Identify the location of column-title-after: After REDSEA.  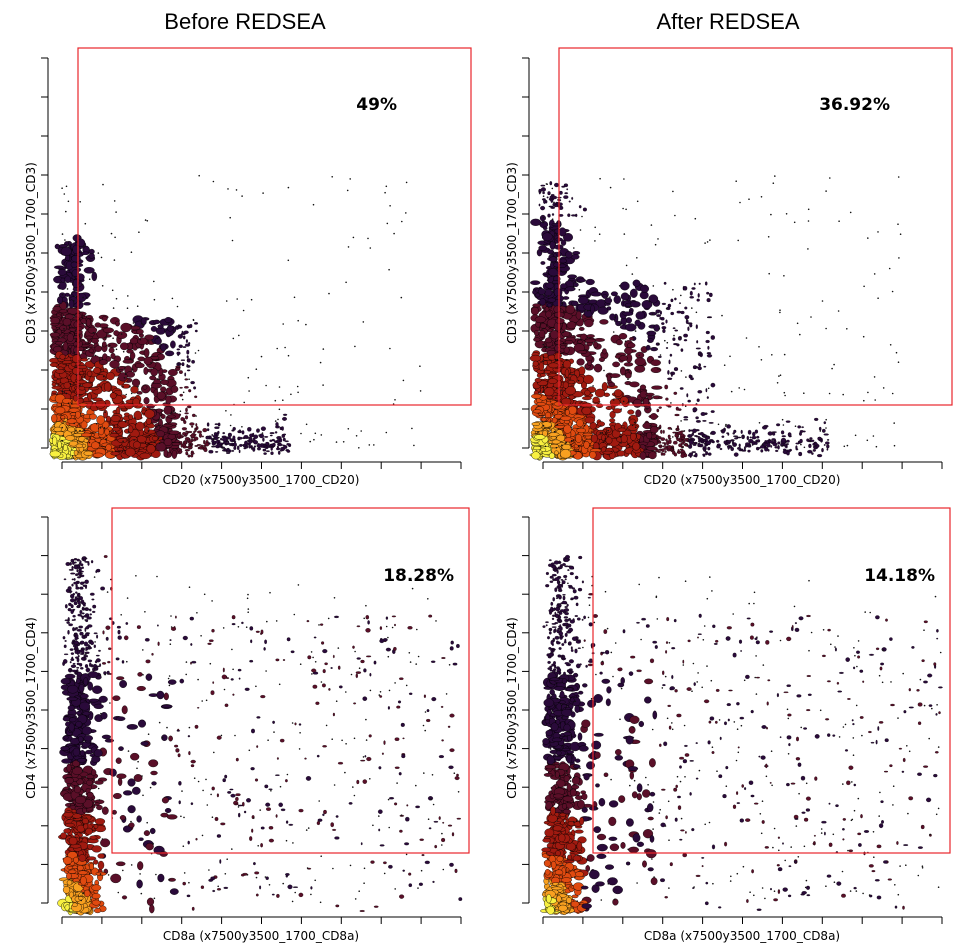
(727, 21).